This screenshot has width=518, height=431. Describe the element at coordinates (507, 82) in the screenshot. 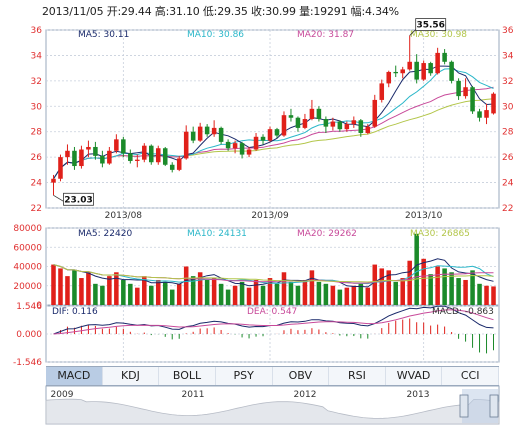

I see `price-tick-right: 32` at that location.